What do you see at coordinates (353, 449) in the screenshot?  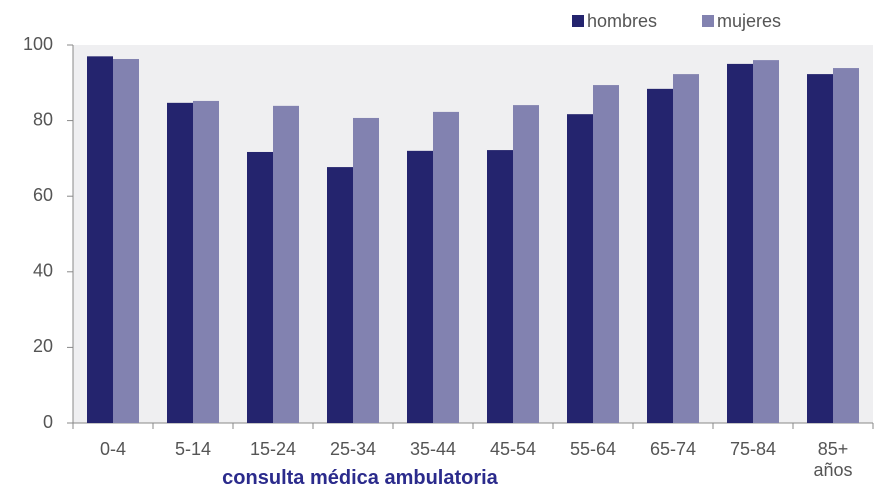 I see `x-tick-label: 25-34` at bounding box center [353, 449].